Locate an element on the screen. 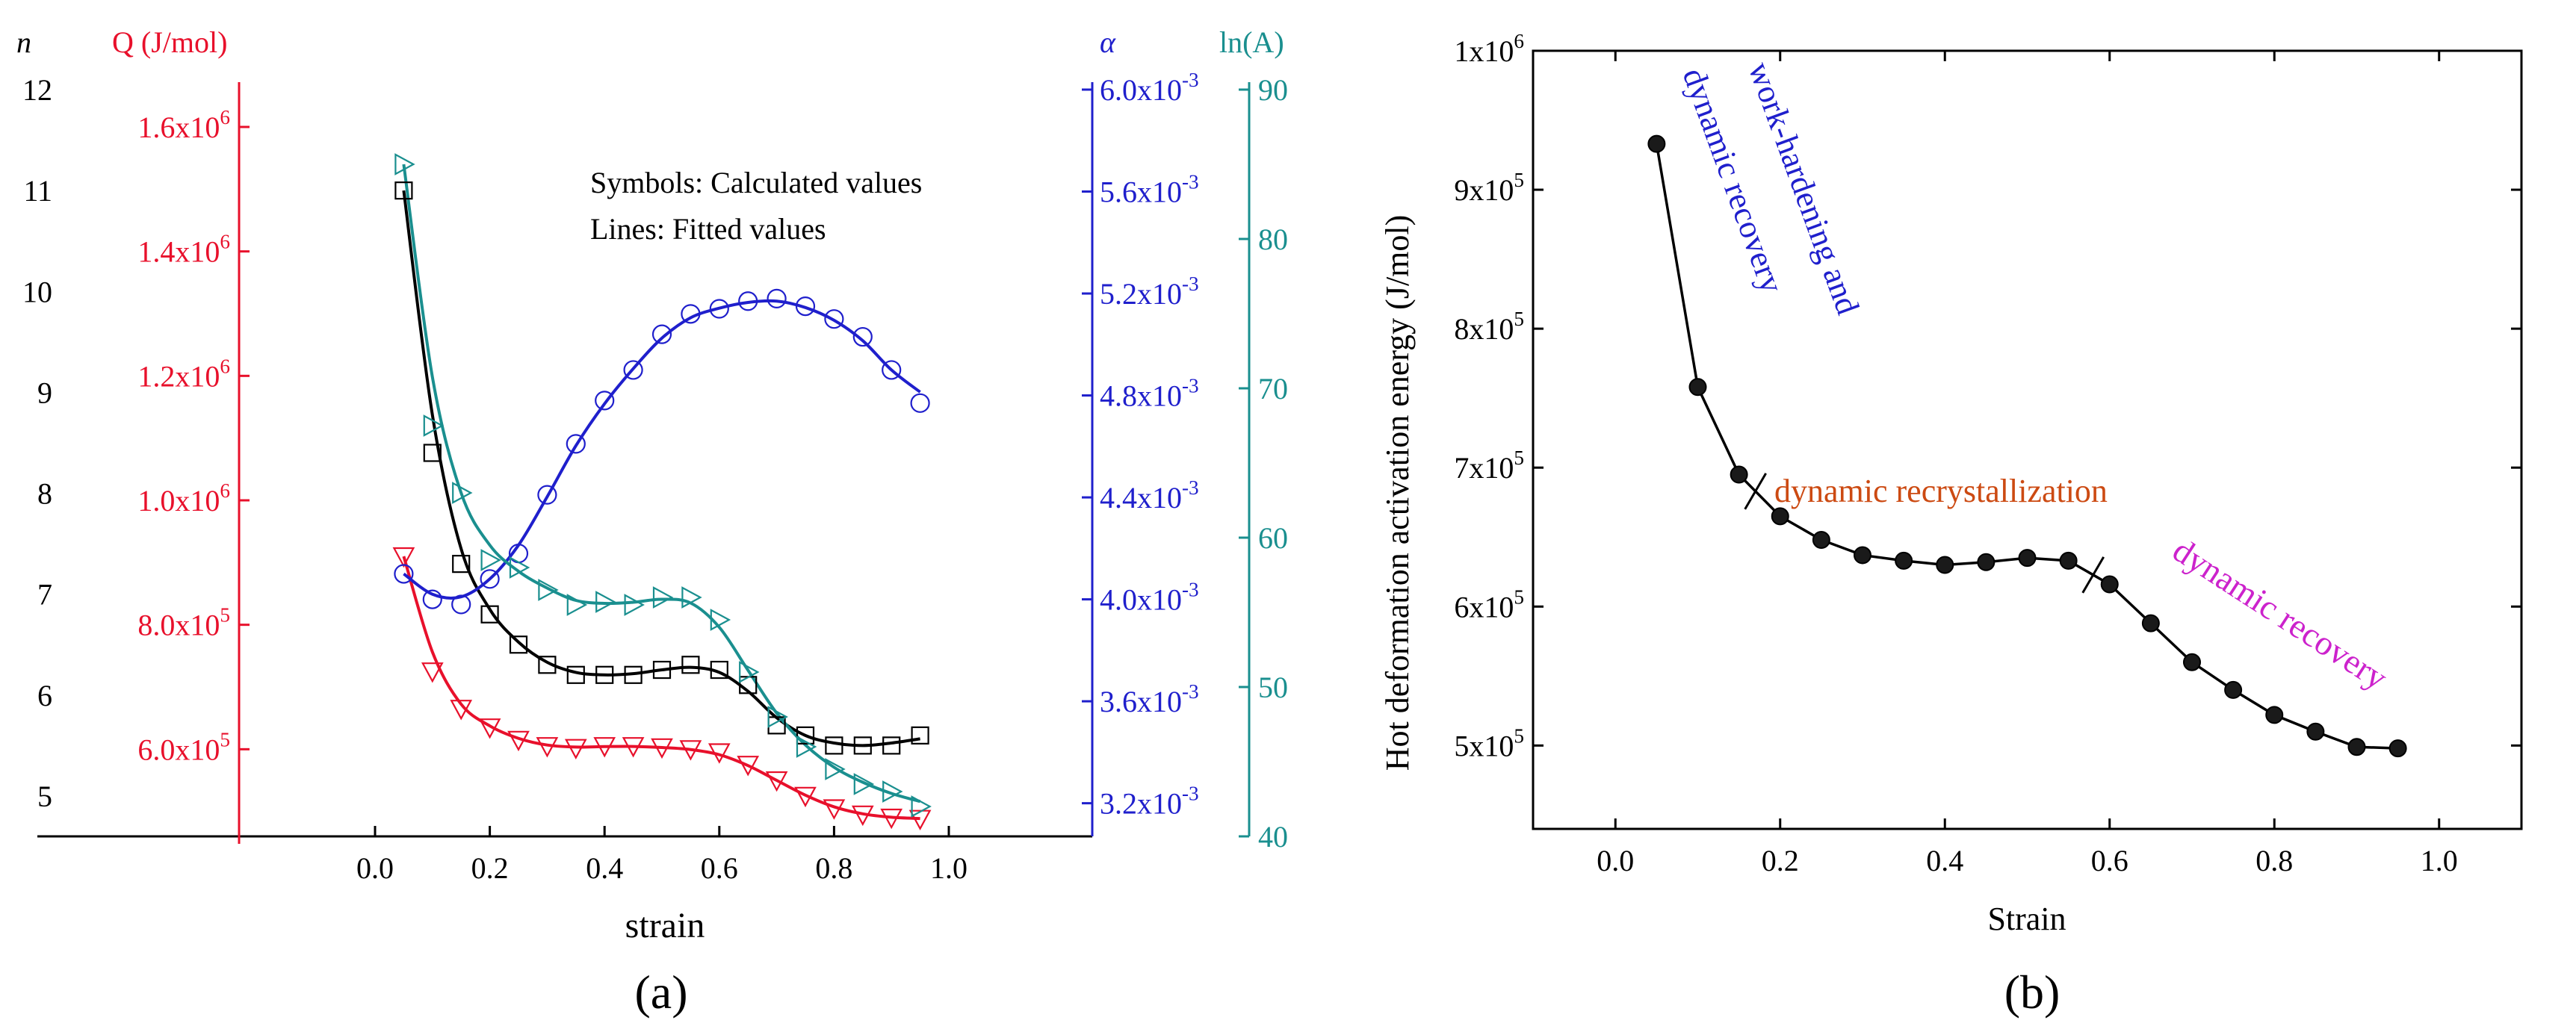 The width and height of the screenshot is (2576, 1035). n-tick-label: 12 is located at coordinates (37, 90).